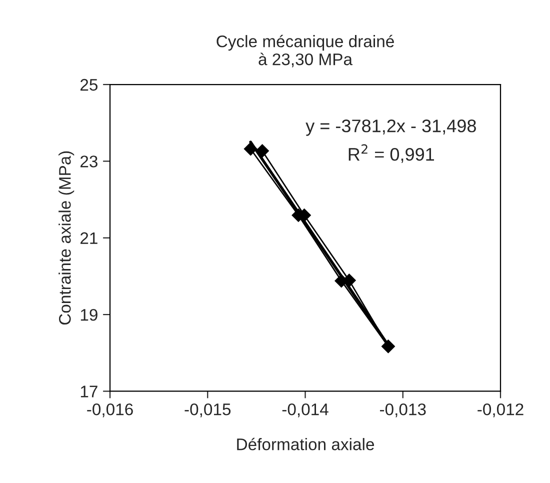 The height and width of the screenshot is (483, 550). What do you see at coordinates (403, 410) in the screenshot?
I see `x-tick-label: -0,013` at bounding box center [403, 410].